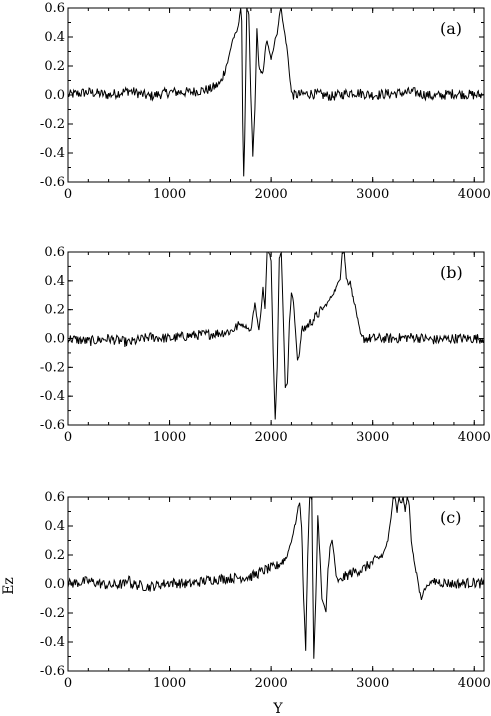  I want to click on panel-label: (b), so click(451, 272).